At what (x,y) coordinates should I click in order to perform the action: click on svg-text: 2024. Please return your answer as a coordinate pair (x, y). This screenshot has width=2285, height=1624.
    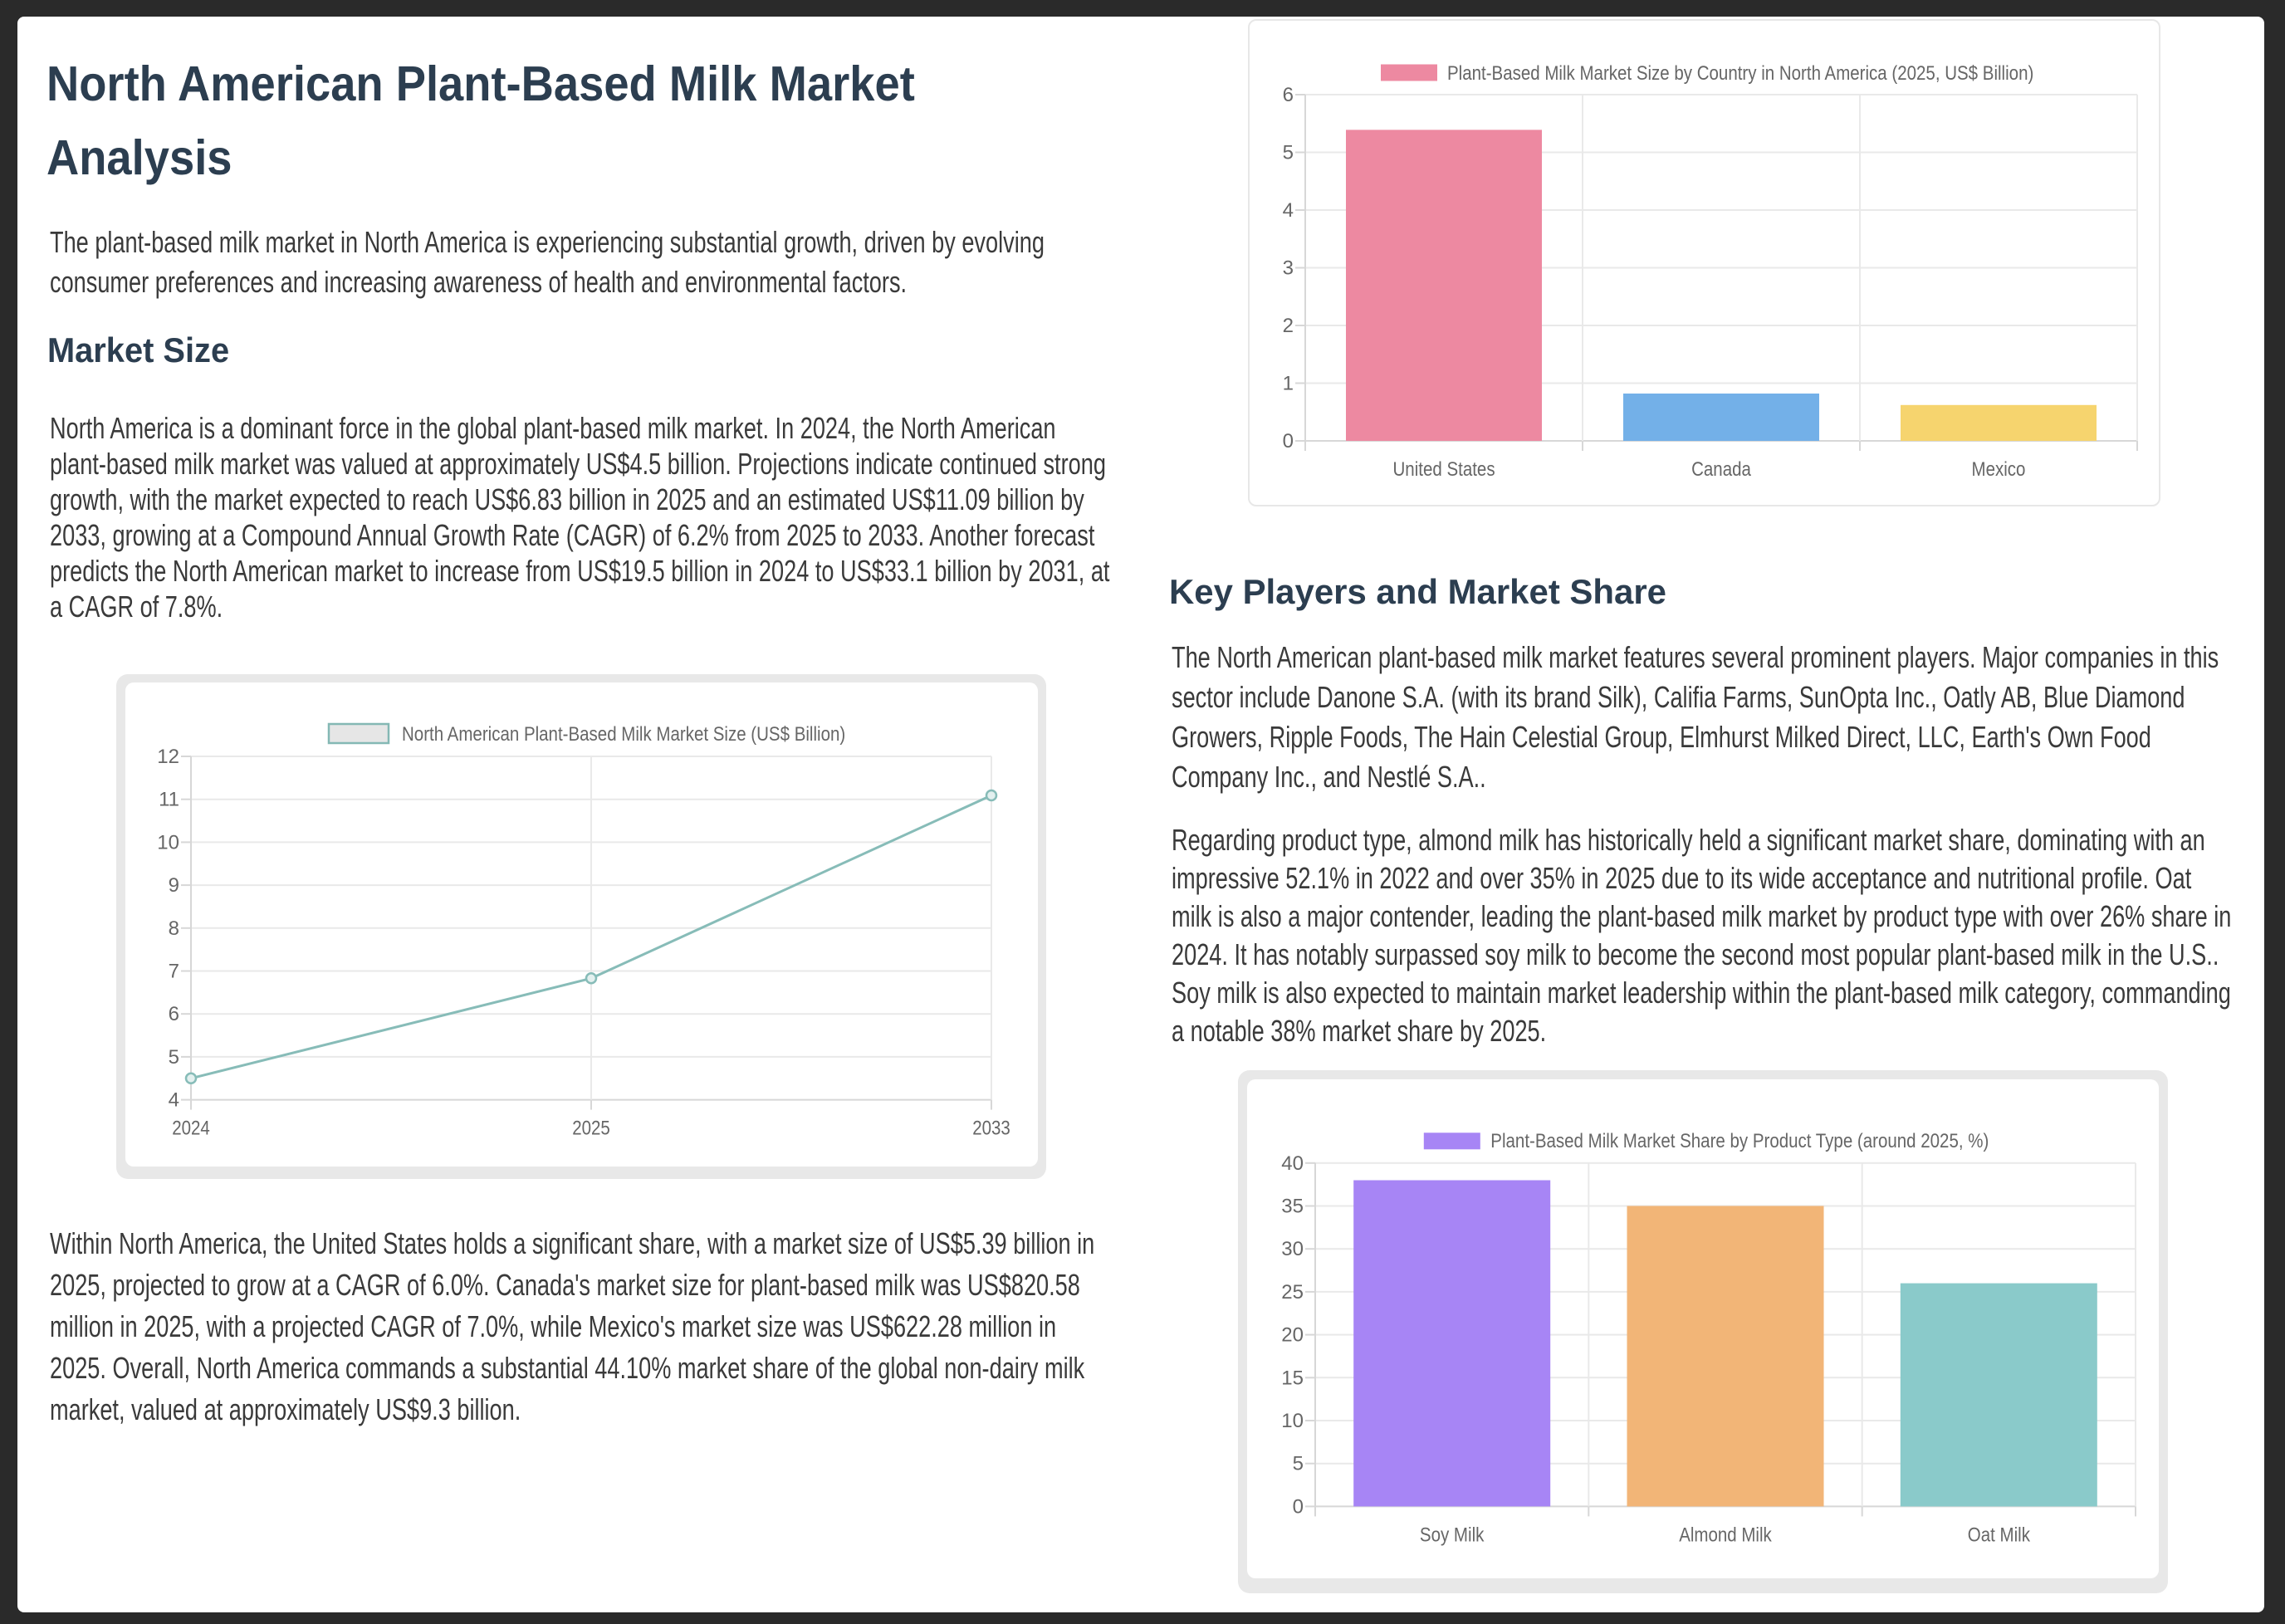
    Looking at the image, I should click on (191, 1129).